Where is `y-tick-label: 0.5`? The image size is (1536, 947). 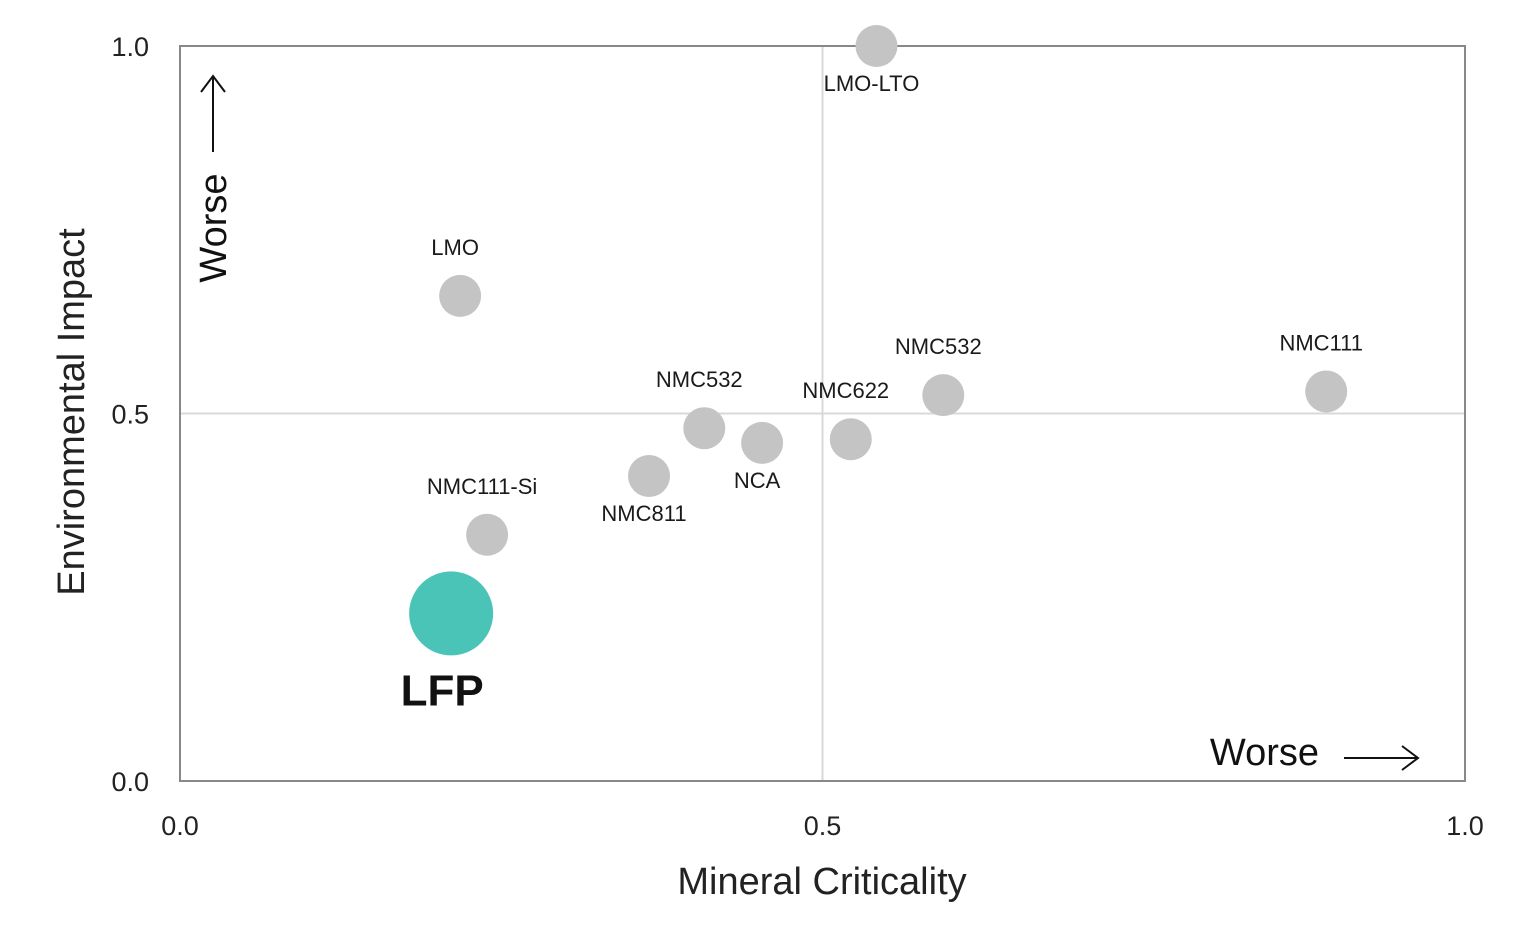 y-tick-label: 0.5 is located at coordinates (130, 415).